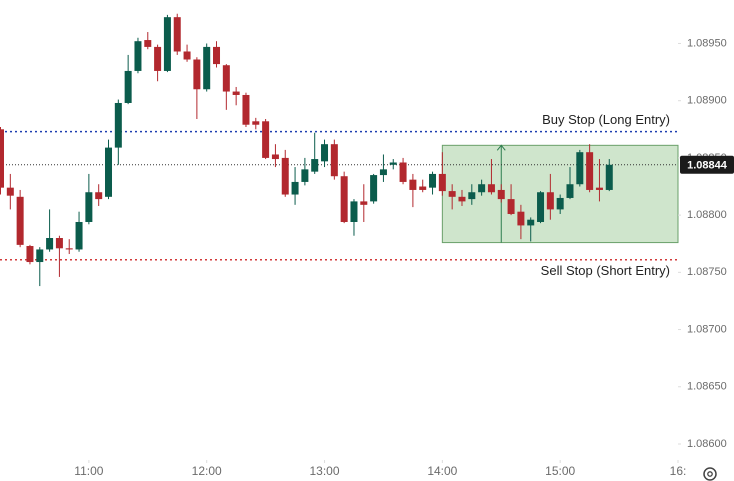 The width and height of the screenshot is (734, 481). I want to click on y-tick-label: 1.08900, so click(707, 101).